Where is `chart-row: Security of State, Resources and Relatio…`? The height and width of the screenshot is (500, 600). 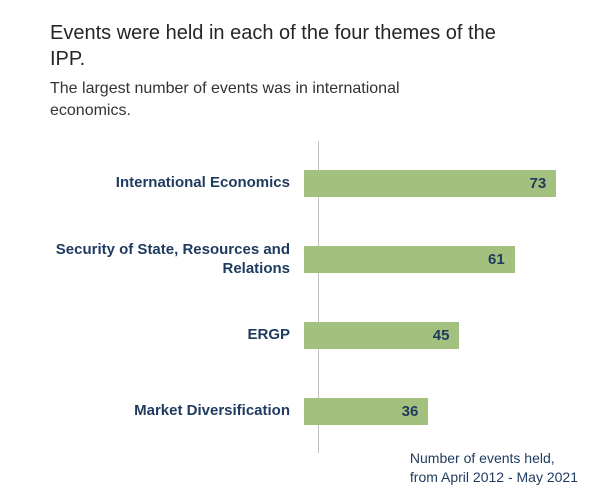
chart-row: Security of State, Resources and Relatio… is located at coordinates (296, 259).